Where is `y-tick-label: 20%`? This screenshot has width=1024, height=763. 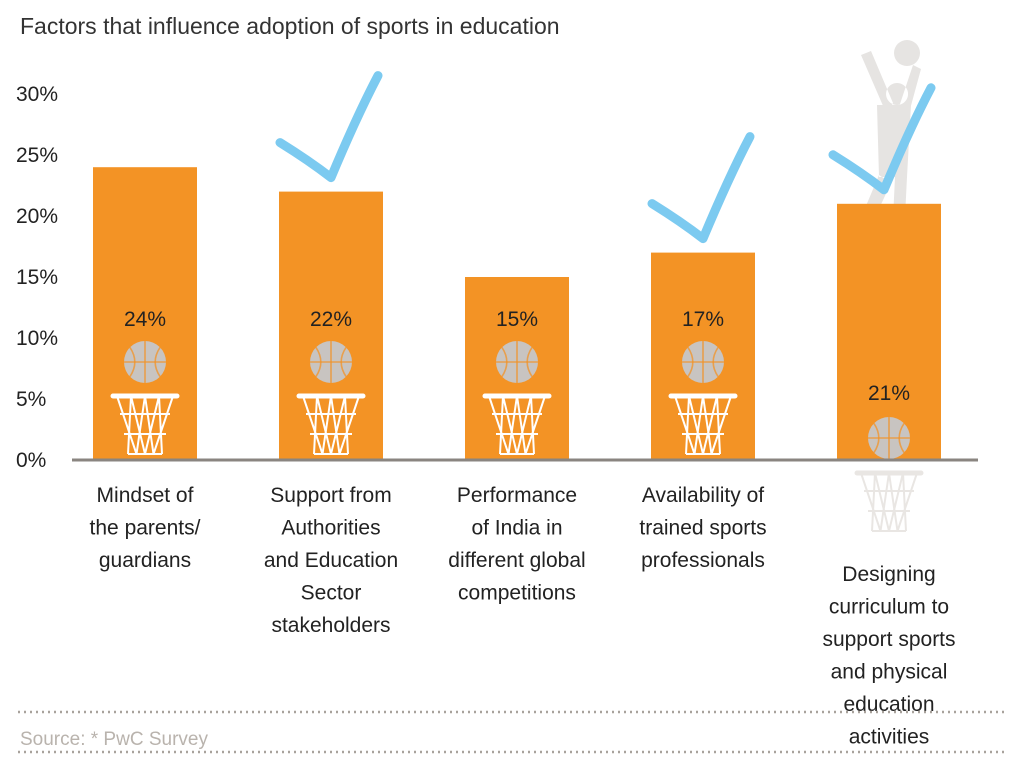
y-tick-label: 20% is located at coordinates (37, 216).